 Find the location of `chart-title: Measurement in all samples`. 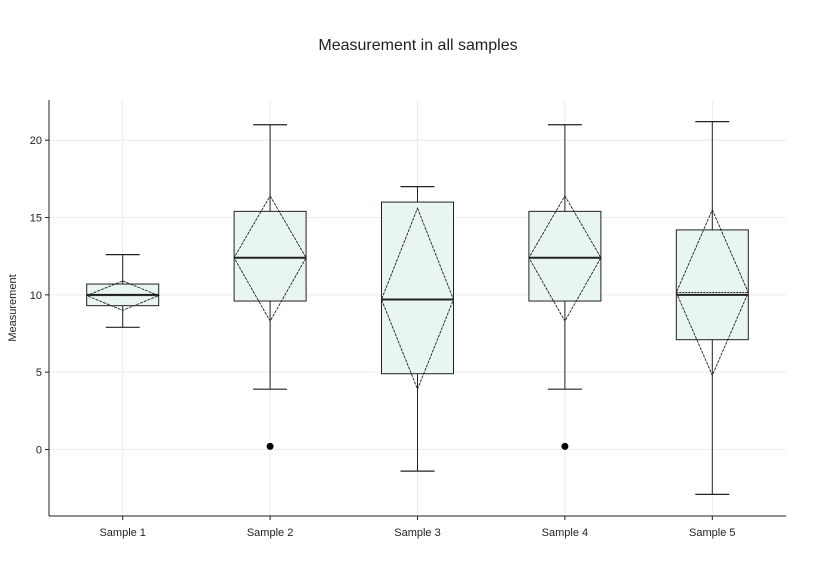

chart-title: Measurement in all samples is located at coordinates (417, 45).